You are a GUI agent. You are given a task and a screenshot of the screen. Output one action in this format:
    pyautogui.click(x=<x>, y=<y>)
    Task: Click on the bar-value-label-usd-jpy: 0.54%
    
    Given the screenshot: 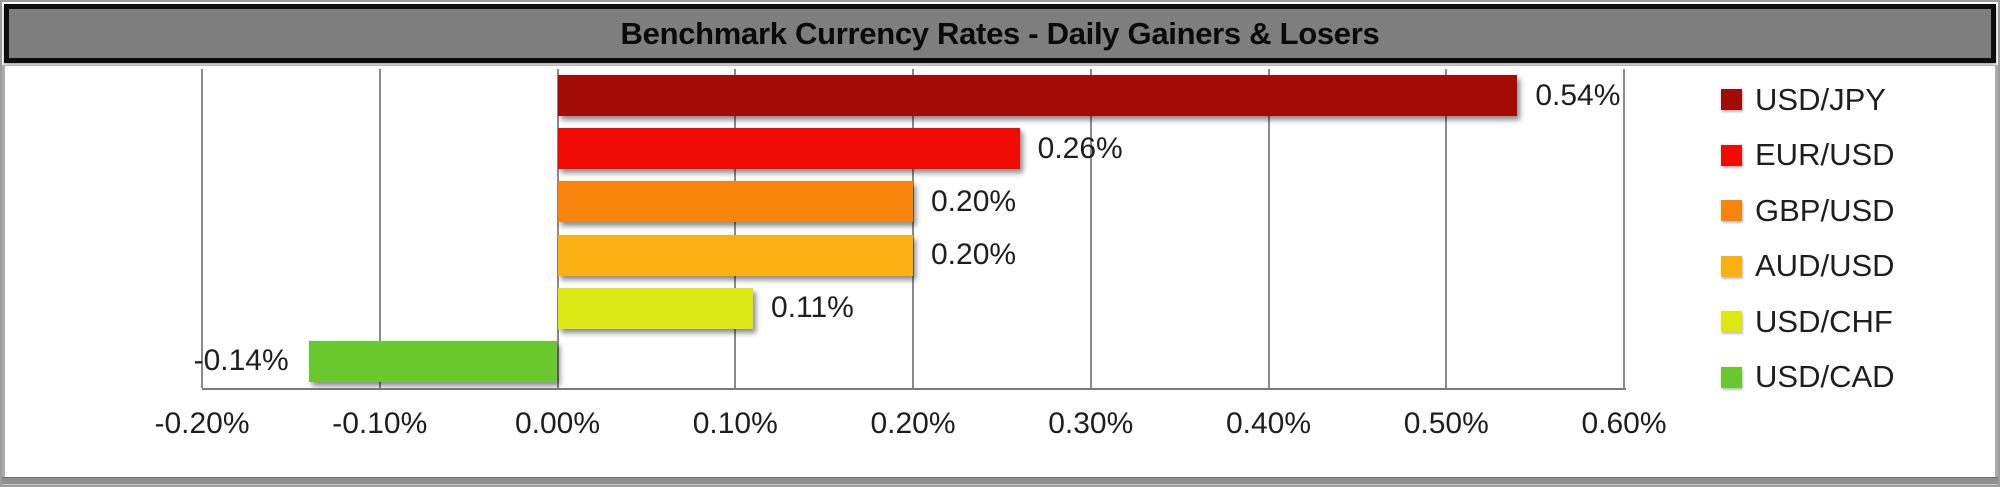 What is the action you would take?
    pyautogui.click(x=1578, y=95)
    